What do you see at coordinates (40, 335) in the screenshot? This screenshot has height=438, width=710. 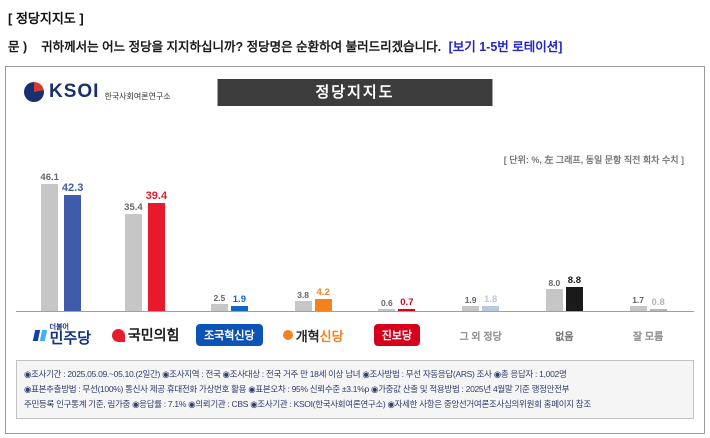 I see `minjoo-party-logo-icon` at bounding box center [40, 335].